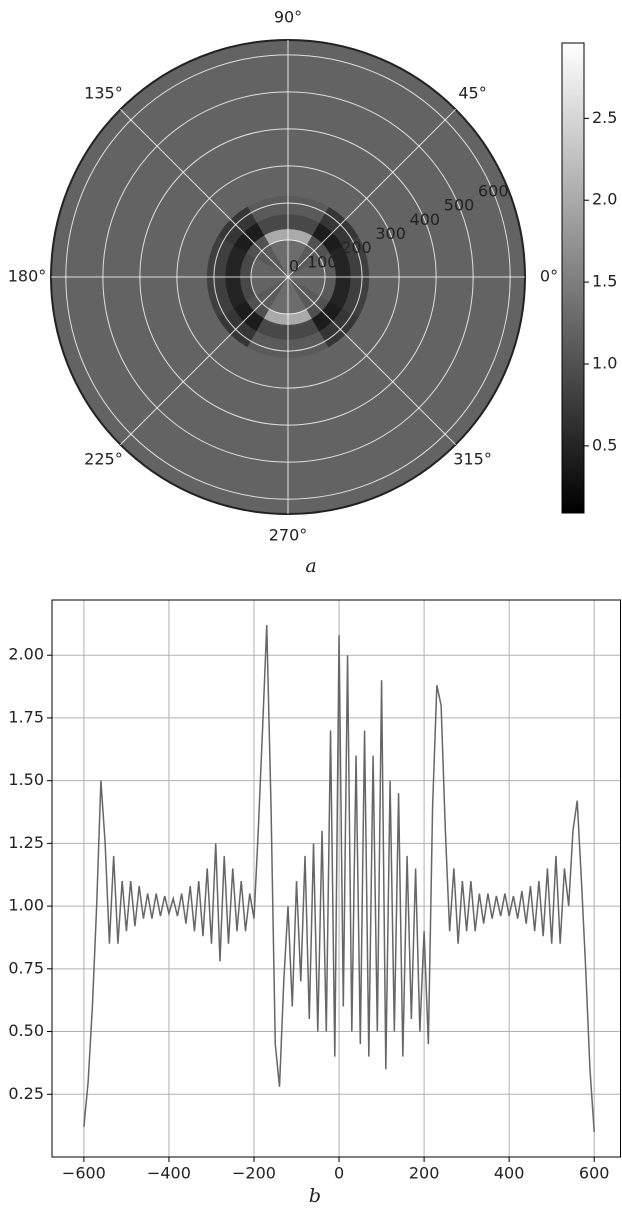 This screenshot has height=1210, width=622. What do you see at coordinates (288, 535) in the screenshot?
I see `theta-tick-label: 270°` at bounding box center [288, 535].